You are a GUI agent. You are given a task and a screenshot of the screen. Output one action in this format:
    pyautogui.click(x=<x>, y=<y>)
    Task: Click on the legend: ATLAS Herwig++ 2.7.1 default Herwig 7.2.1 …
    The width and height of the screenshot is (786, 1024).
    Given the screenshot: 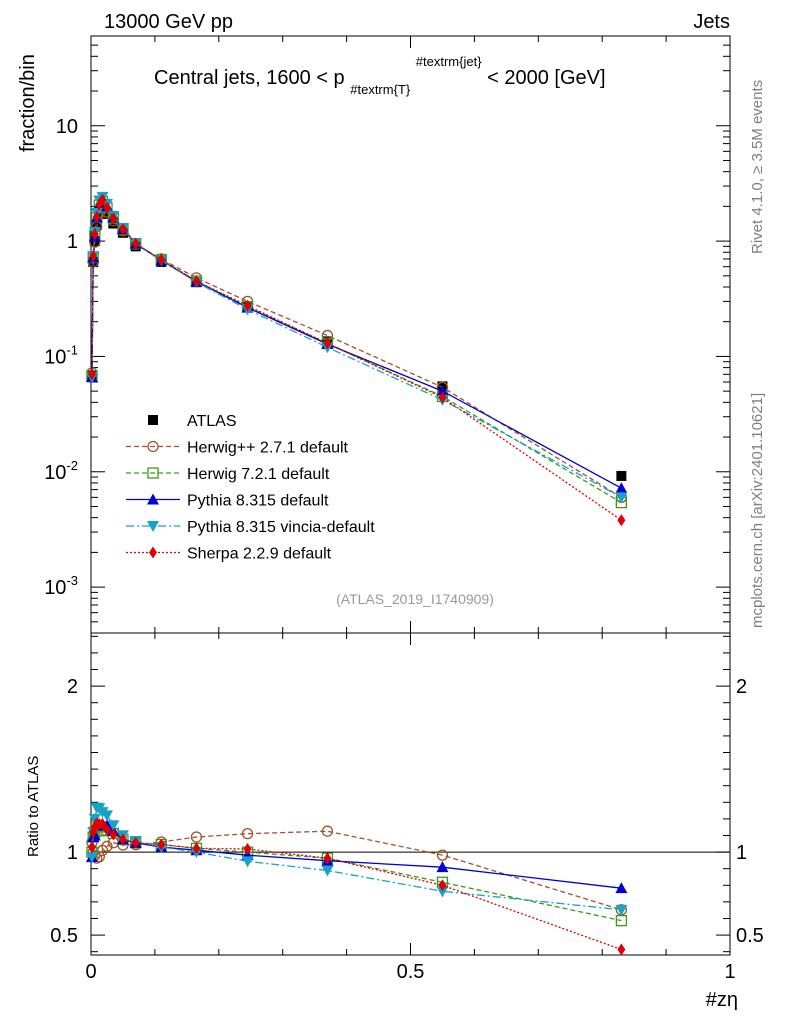 What is the action you would take?
    pyautogui.click(x=250, y=488)
    